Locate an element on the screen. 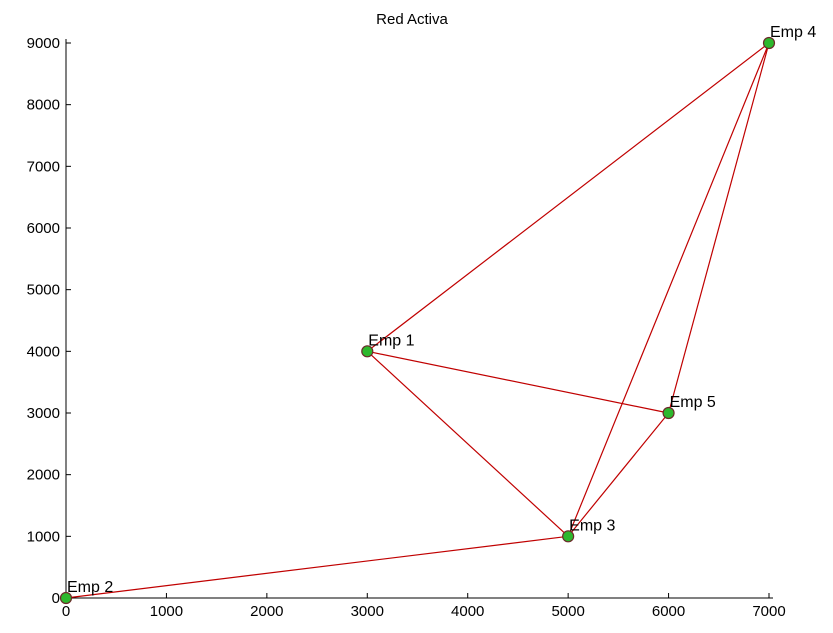 The height and width of the screenshot is (633, 833). node-label: Emp 2 is located at coordinates (90, 587).